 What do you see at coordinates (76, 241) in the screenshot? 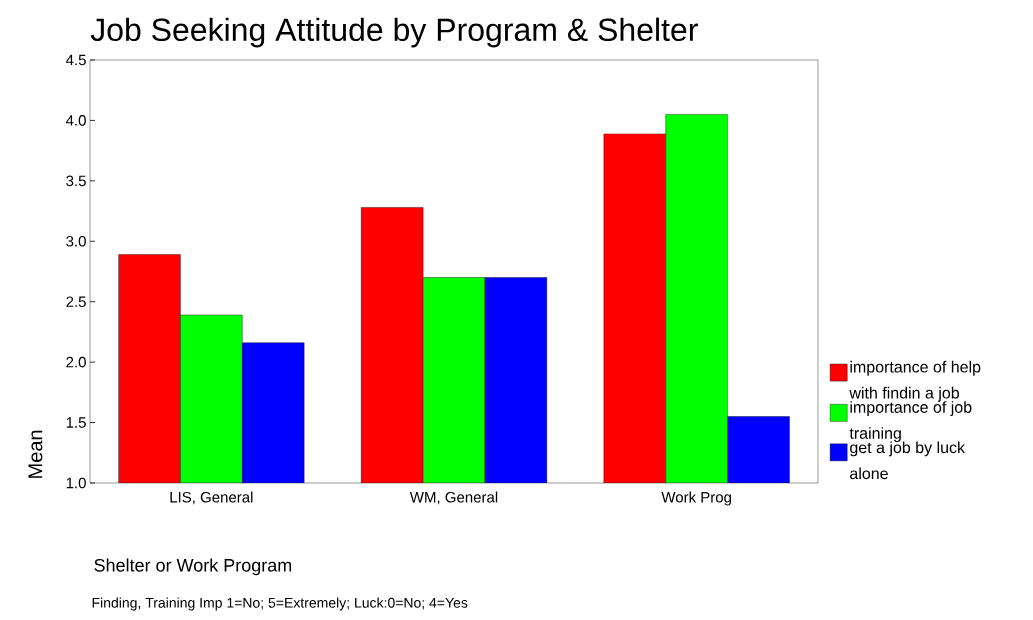
I see `y-tick-label: 3.0` at bounding box center [76, 241].